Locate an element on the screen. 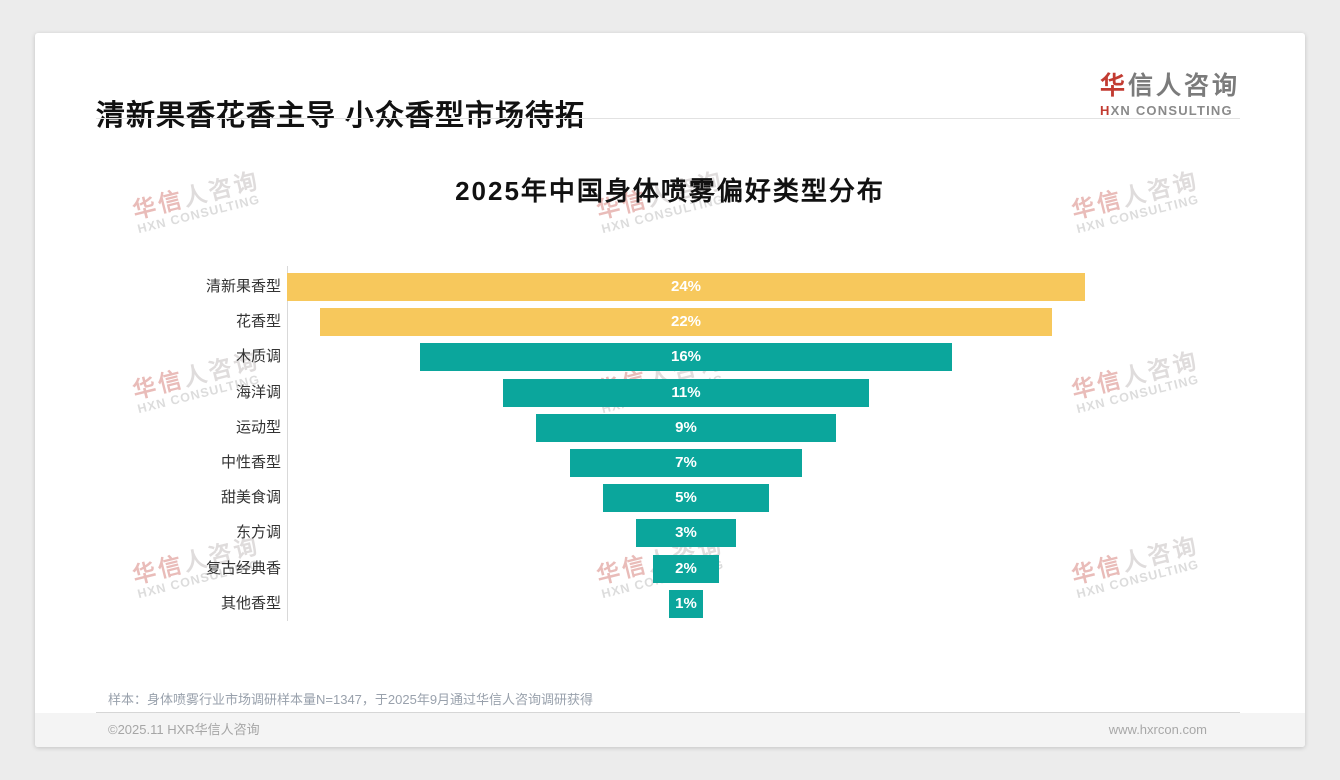 Image resolution: width=1340 pixels, height=780 pixels. bar-value-label: 7% is located at coordinates (686, 462).